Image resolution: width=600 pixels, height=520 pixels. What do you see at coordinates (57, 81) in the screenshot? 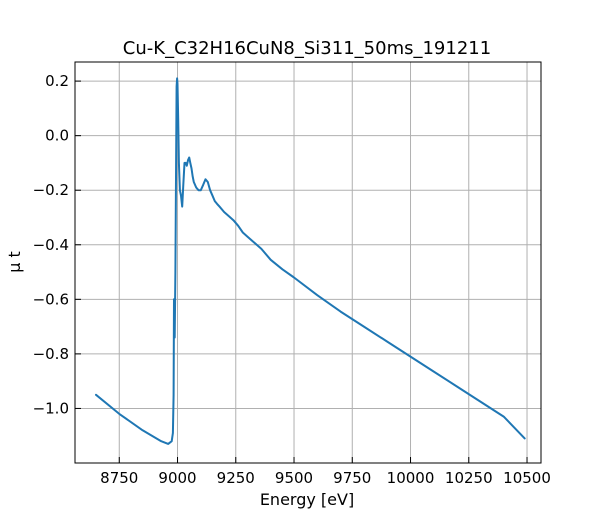
I see `y-tick-label: 0.2` at bounding box center [57, 81].